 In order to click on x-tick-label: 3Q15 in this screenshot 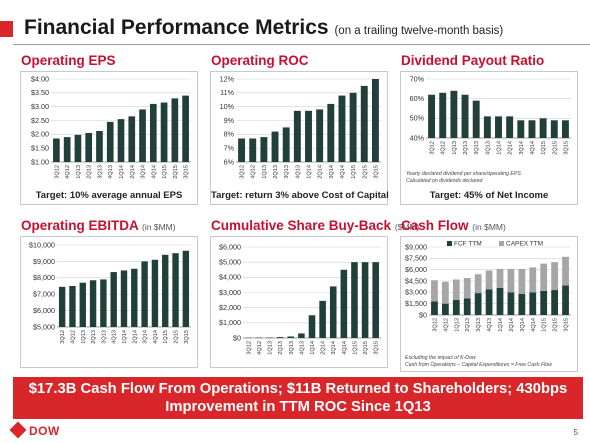, I will do `click(377, 348)`.